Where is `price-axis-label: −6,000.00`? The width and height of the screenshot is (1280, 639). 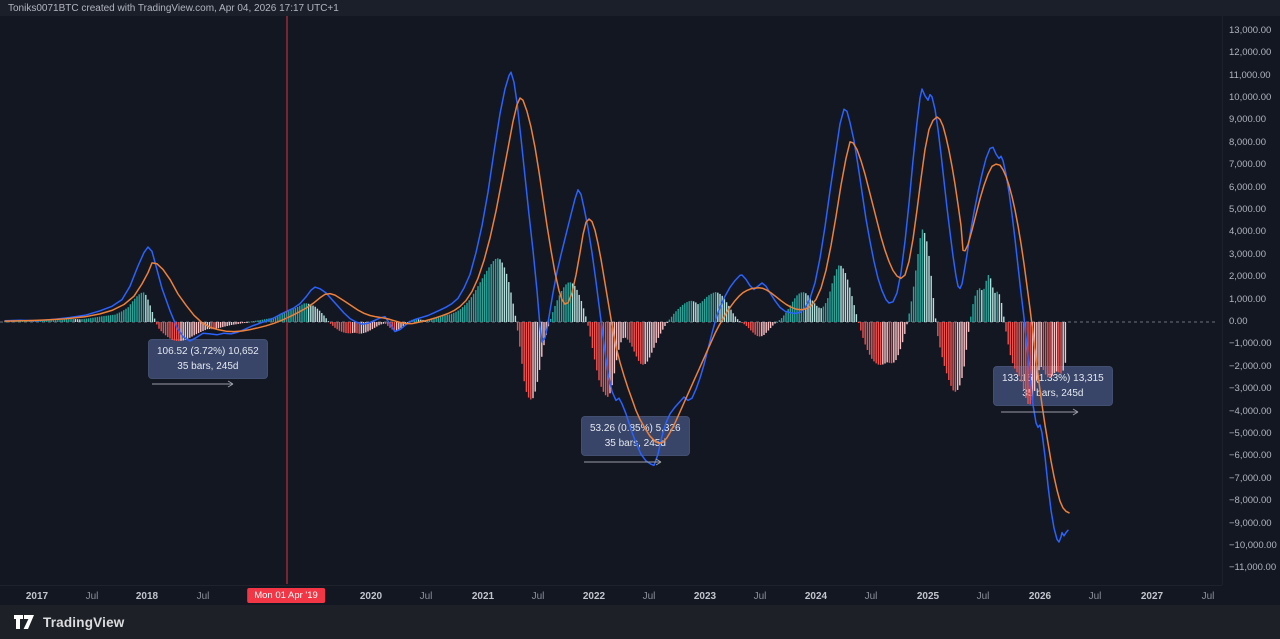 price-axis-label: −6,000.00 is located at coordinates (1250, 456).